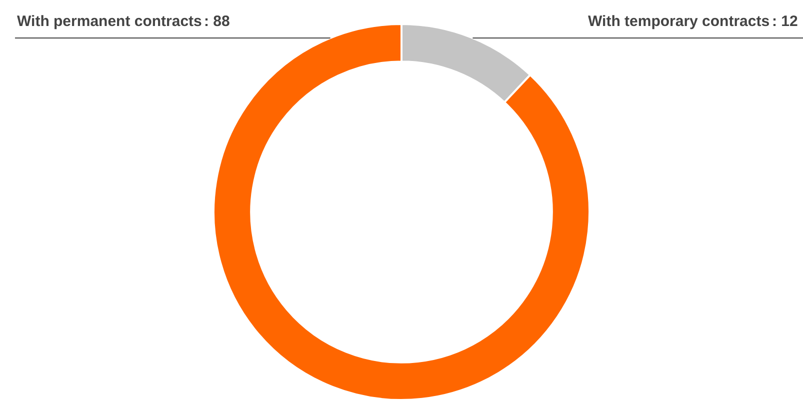 This screenshot has height=402, width=803. Describe the element at coordinates (679, 21) in the screenshot. I see `slice-label: With temporary contracts` at that location.